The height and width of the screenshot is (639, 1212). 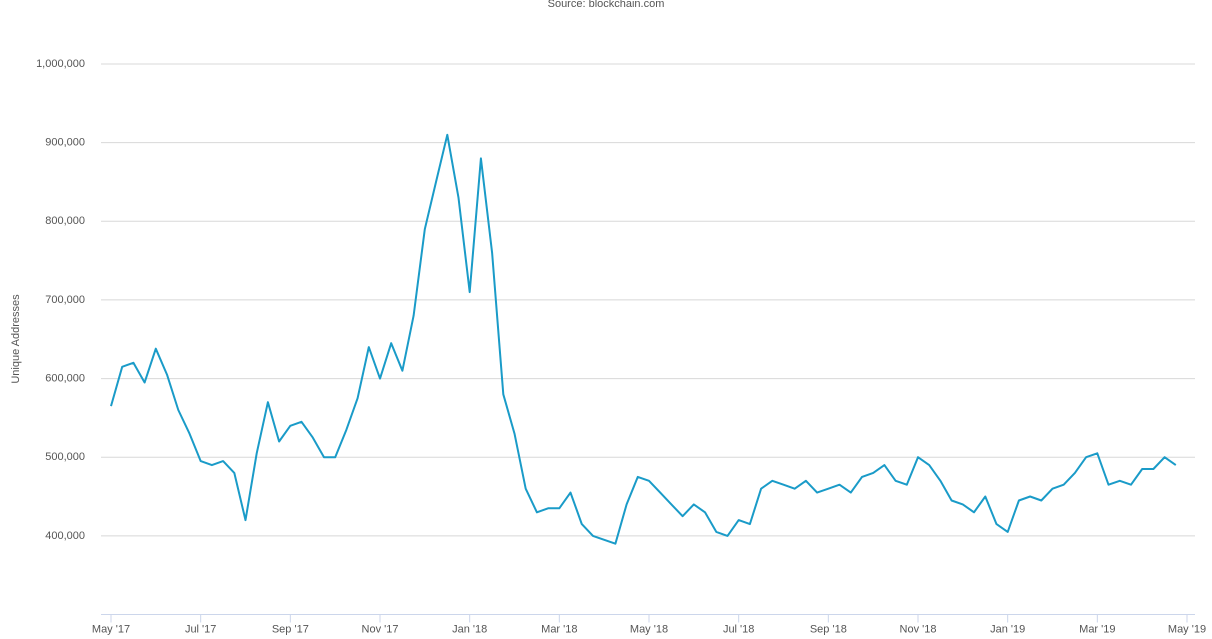 I want to click on x-tick-label: Nov '17, so click(x=380, y=629).